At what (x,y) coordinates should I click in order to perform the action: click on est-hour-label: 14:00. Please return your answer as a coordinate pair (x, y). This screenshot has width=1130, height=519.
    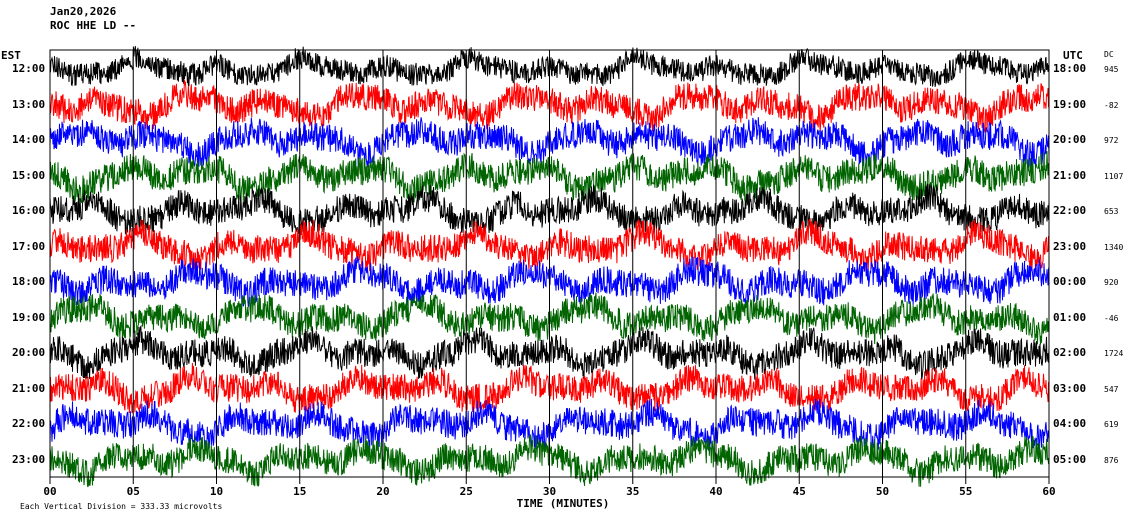
    Looking at the image, I should click on (29, 139).